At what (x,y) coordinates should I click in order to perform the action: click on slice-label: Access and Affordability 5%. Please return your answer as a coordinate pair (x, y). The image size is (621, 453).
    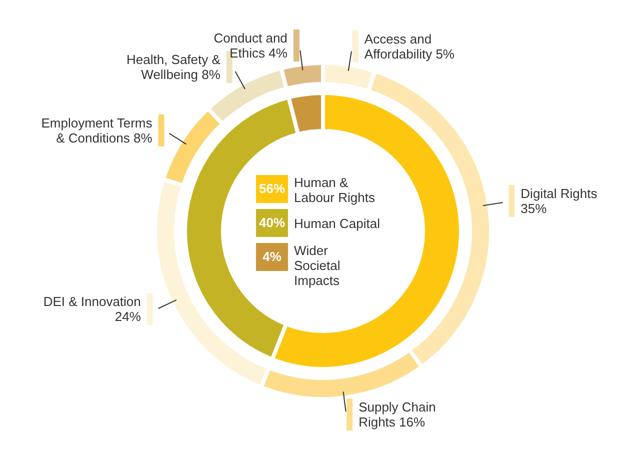
    Looking at the image, I should click on (409, 46).